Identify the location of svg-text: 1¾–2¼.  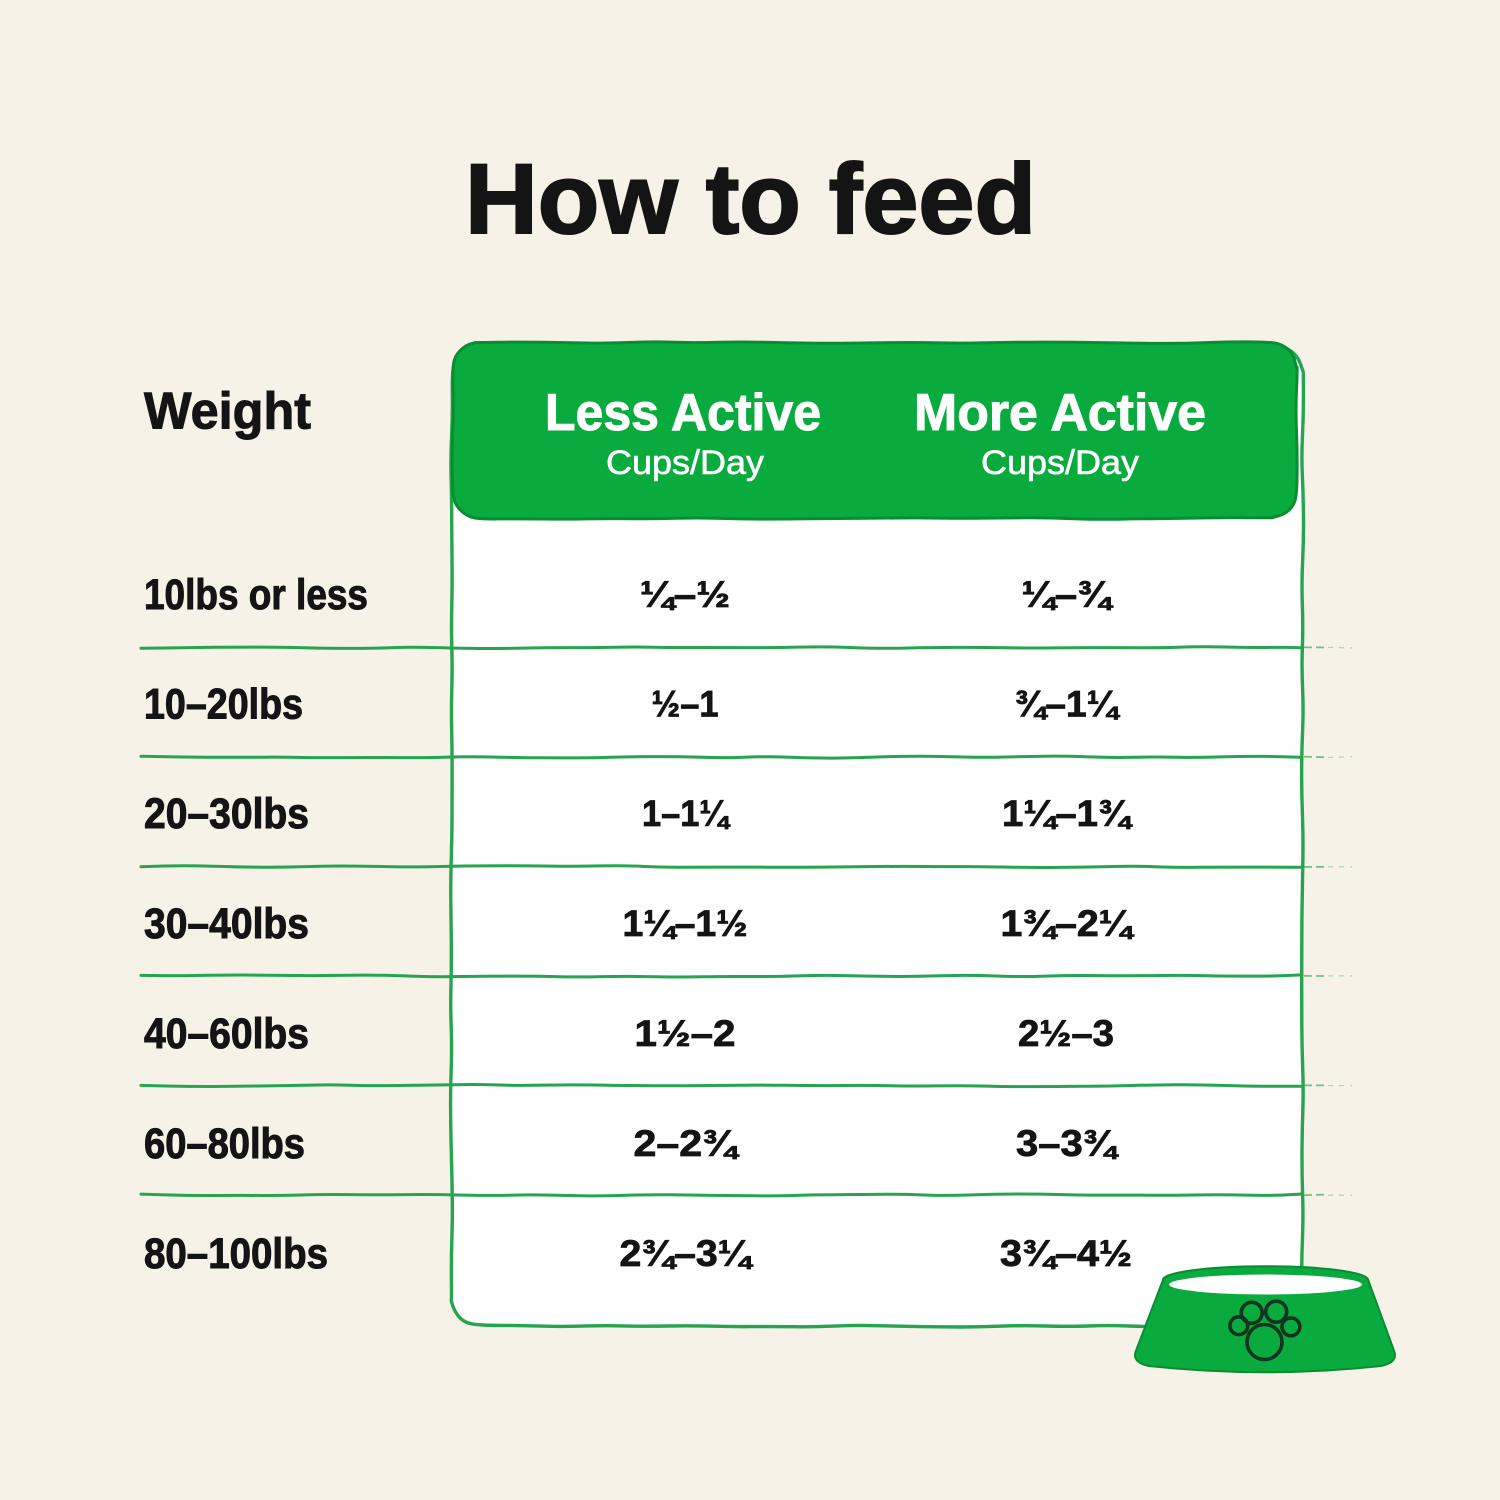
(1068, 923).